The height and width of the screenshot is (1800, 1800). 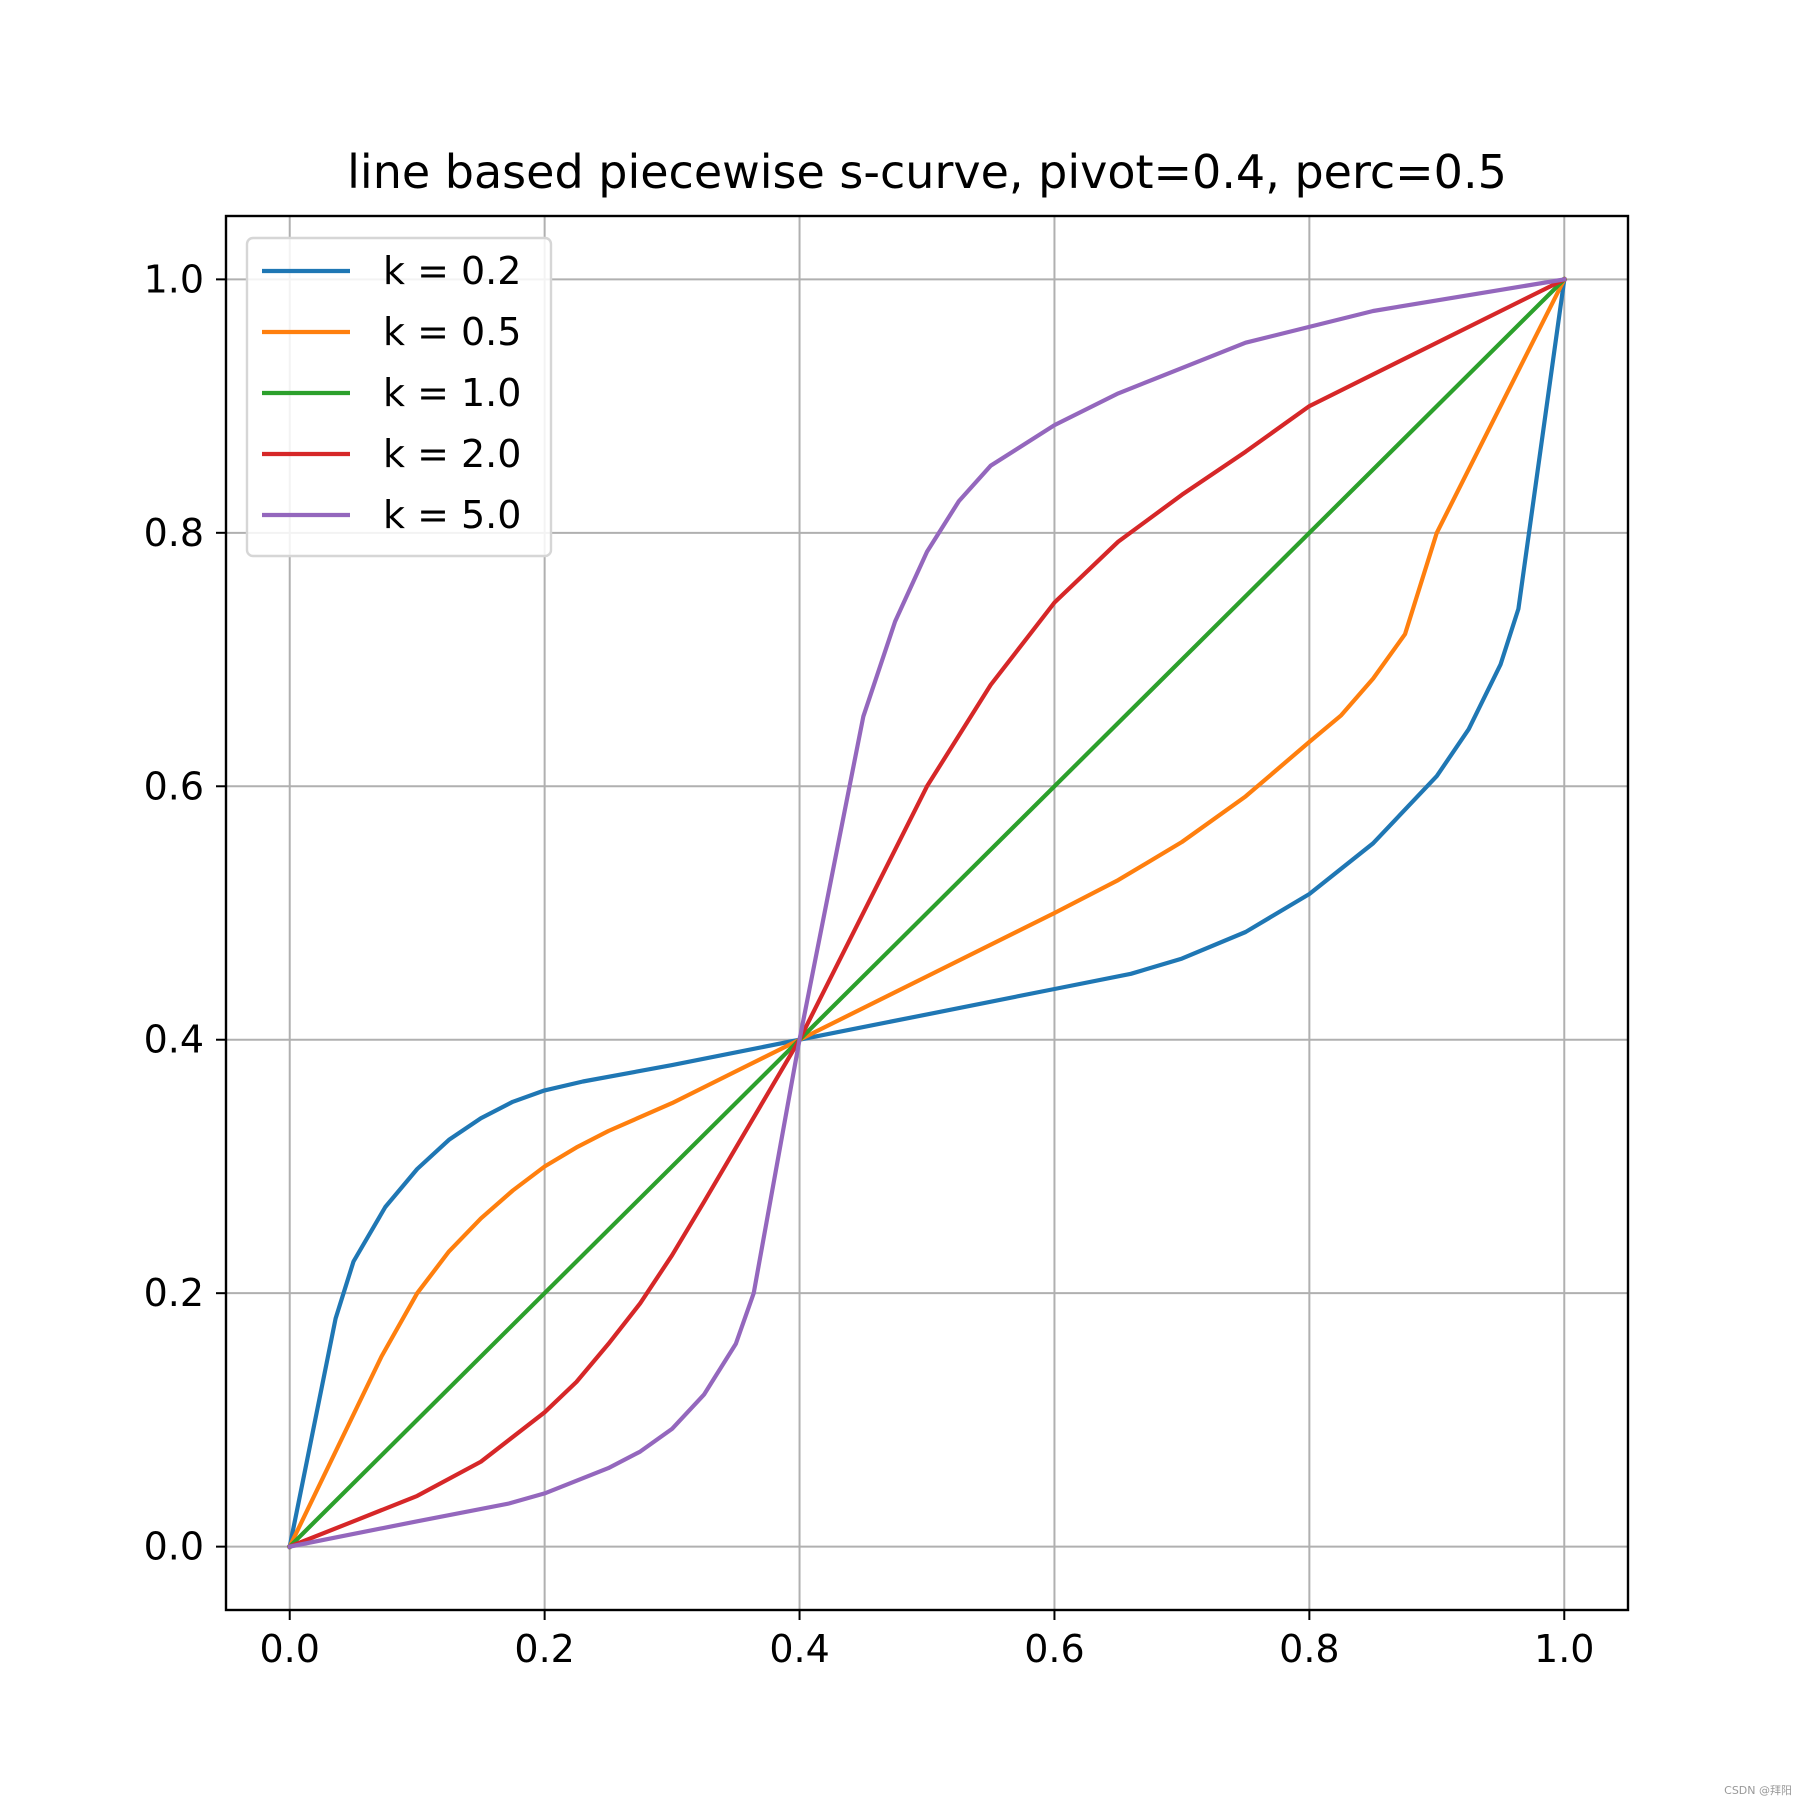 I want to click on legend-label-3: k = 1.0, so click(x=452, y=393).